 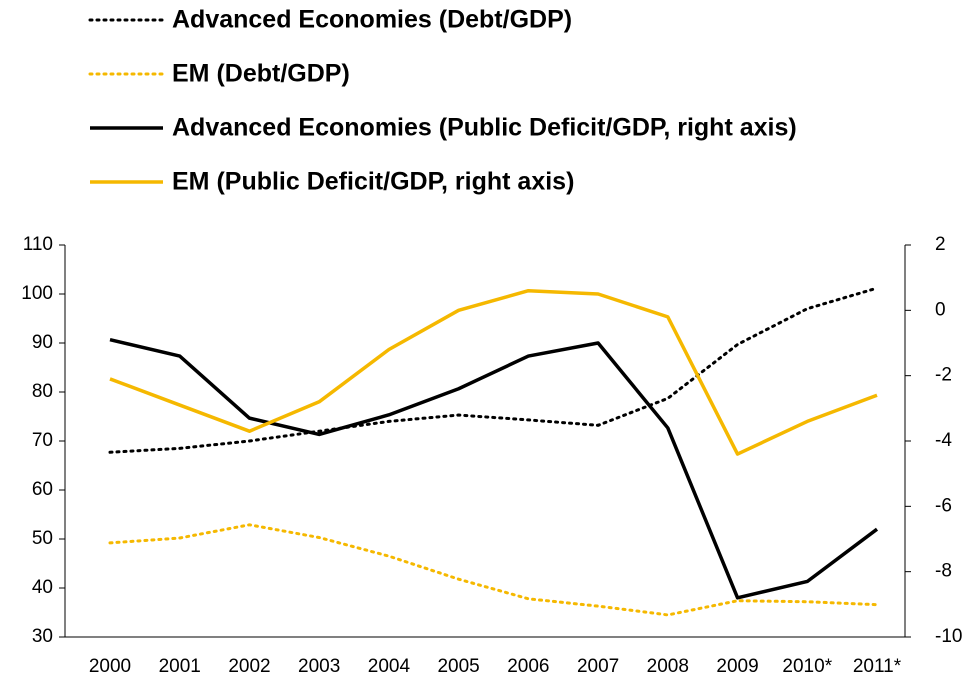 What do you see at coordinates (42, 636) in the screenshot?
I see `y-tick-label: 30` at bounding box center [42, 636].